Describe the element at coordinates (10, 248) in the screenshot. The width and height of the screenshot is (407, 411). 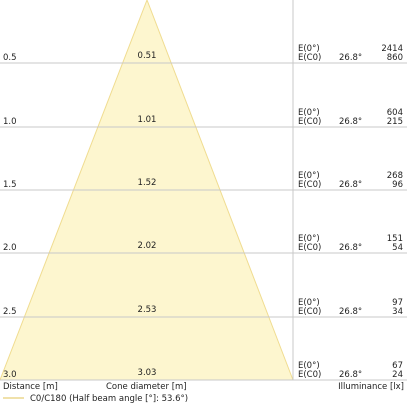
I see `distance-value: 2.0` at that location.